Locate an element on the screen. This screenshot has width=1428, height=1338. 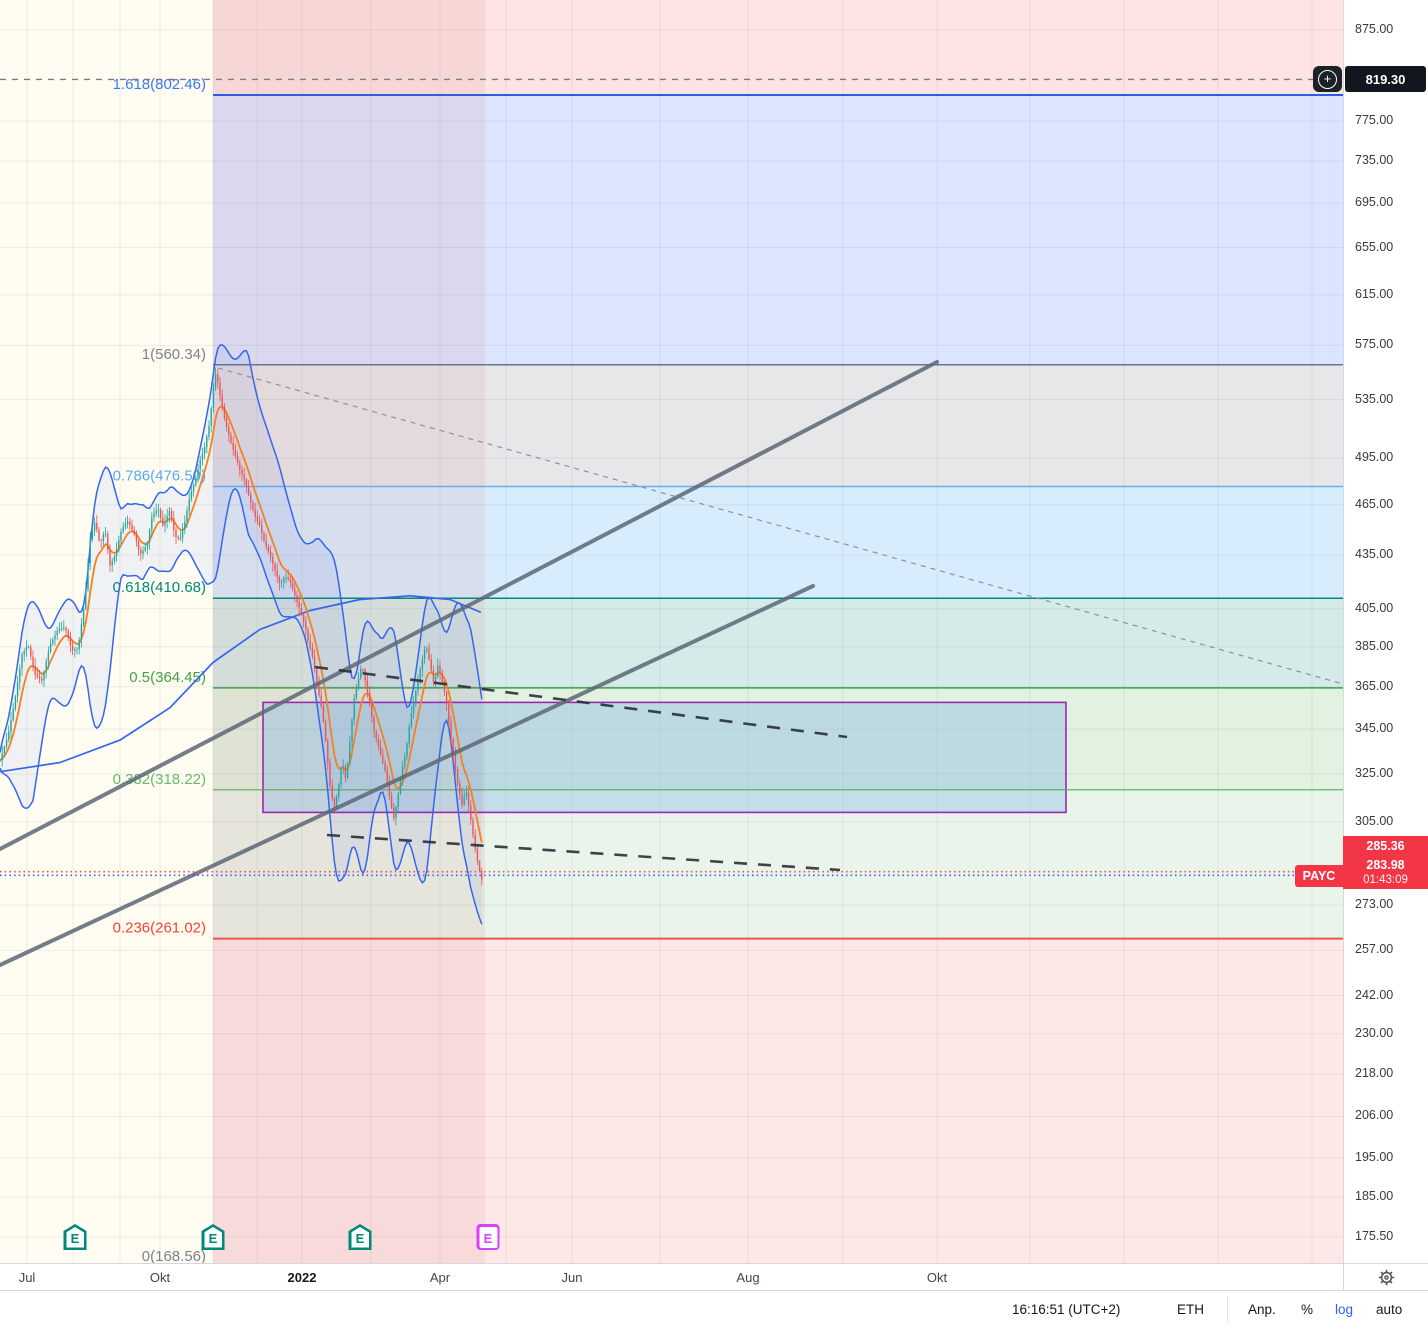
fib-label-0.618: 0.618(410.68) is located at coordinates (159, 587).